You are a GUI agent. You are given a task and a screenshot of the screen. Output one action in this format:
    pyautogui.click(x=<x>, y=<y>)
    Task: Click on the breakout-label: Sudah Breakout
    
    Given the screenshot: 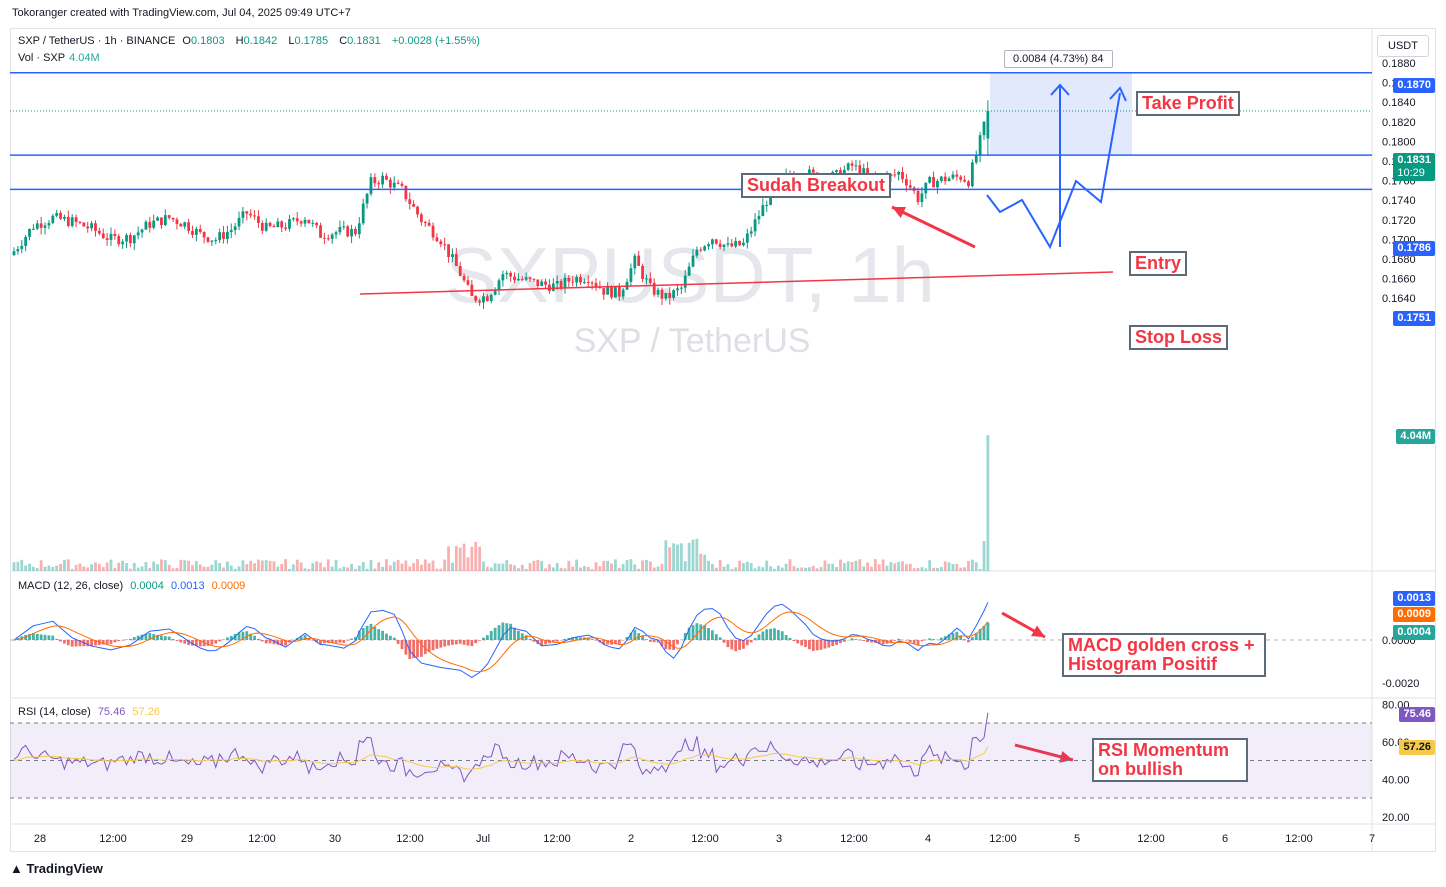 What is the action you would take?
    pyautogui.click(x=816, y=185)
    